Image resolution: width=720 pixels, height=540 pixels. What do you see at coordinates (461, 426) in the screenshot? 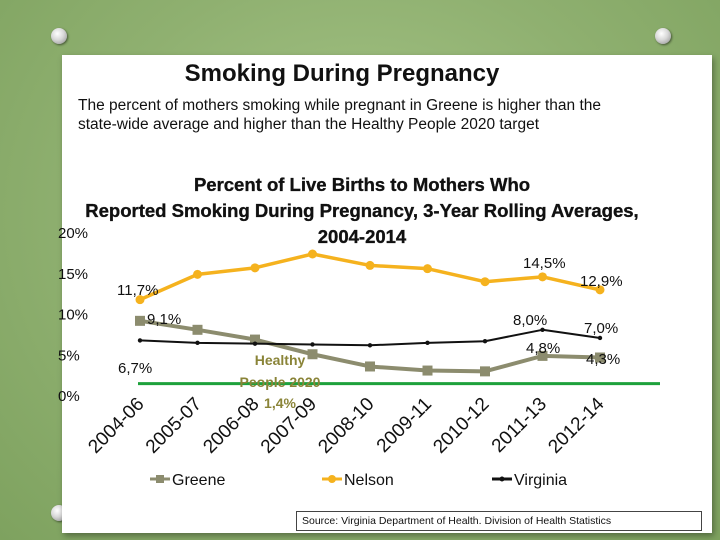
I see `x-tick-label: 2010-12` at bounding box center [461, 426].